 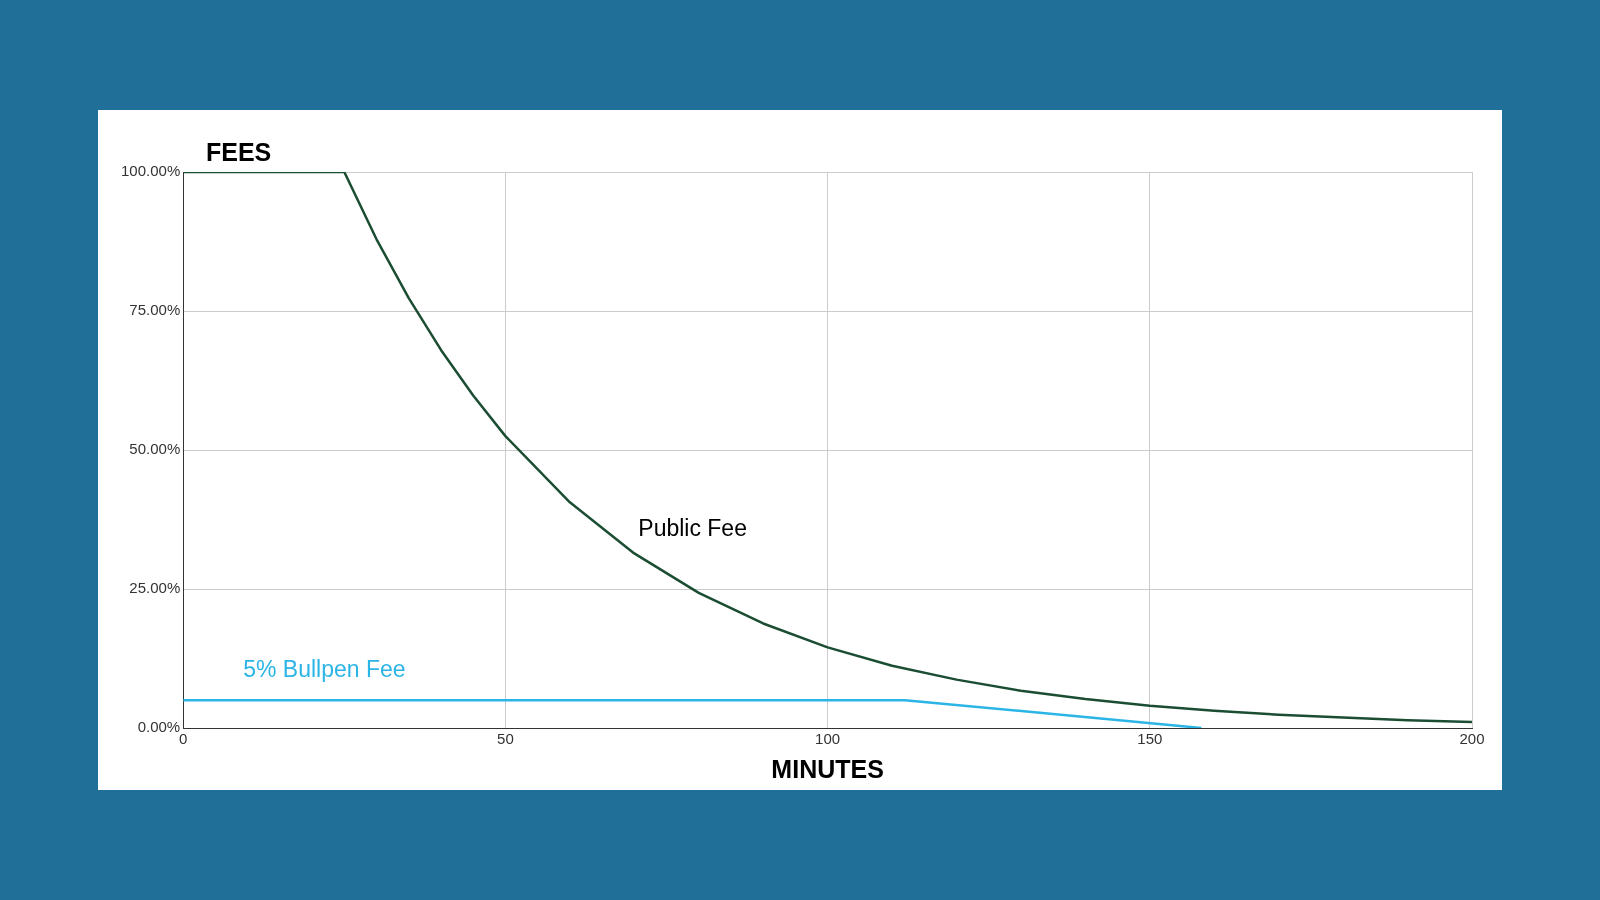 I want to click on y-tick-label: 100.00%, so click(x=151, y=171).